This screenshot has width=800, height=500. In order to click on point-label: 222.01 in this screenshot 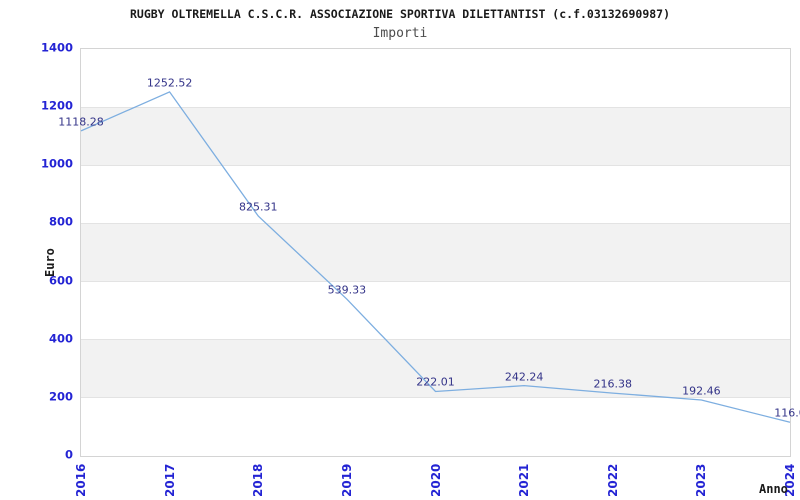, I will do `click(435, 382)`.